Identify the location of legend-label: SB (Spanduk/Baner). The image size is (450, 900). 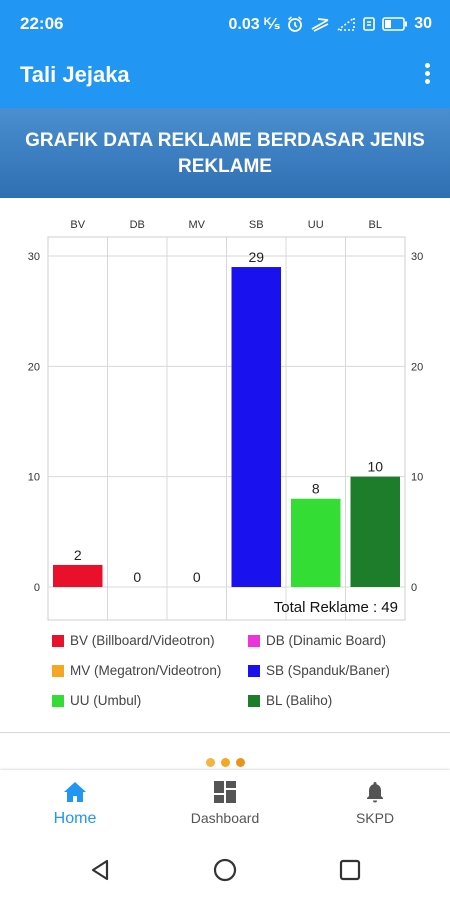
(328, 670).